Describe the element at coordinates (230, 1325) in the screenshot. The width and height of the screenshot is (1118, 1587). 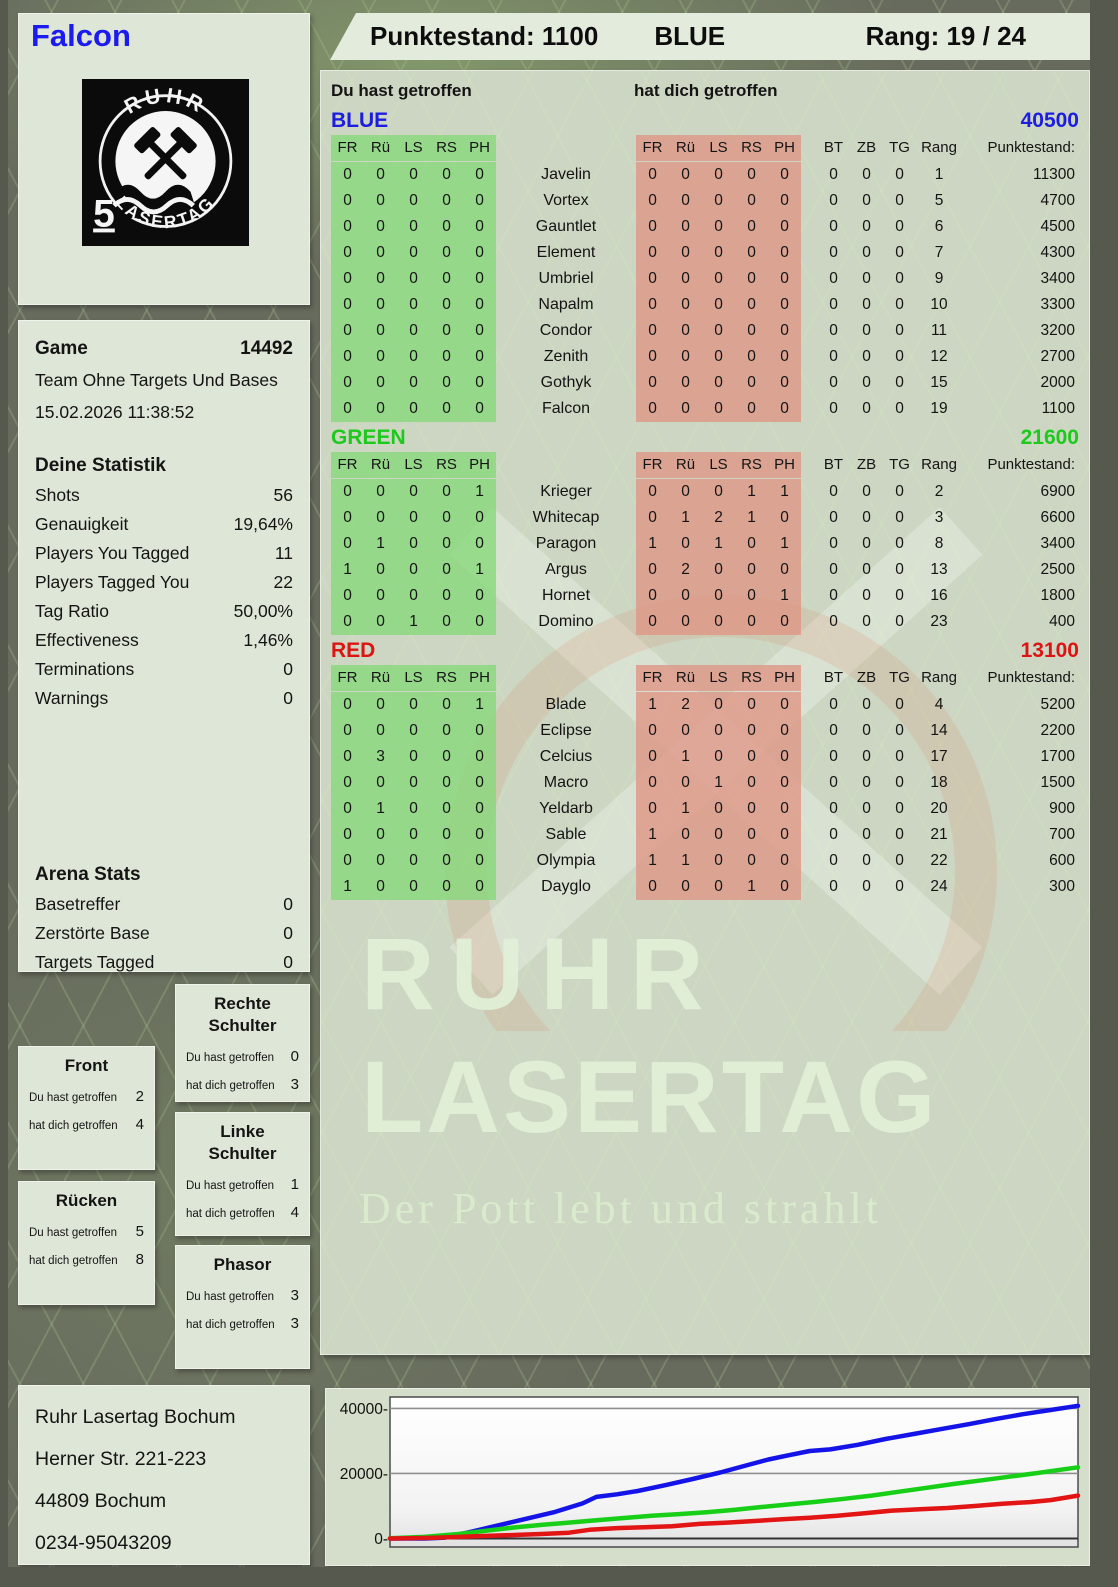
I see `hit-you-label: hat dich getroffen` at that location.